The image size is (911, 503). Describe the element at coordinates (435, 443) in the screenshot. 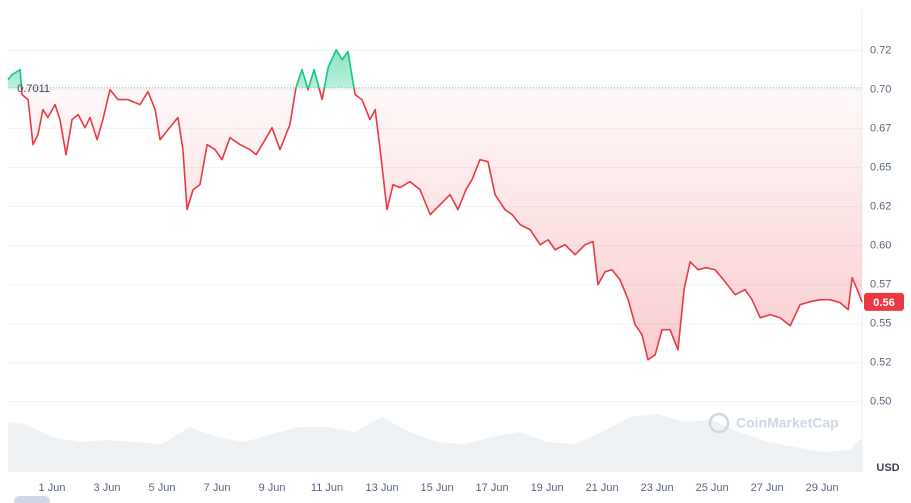

I see `volume-area` at that location.